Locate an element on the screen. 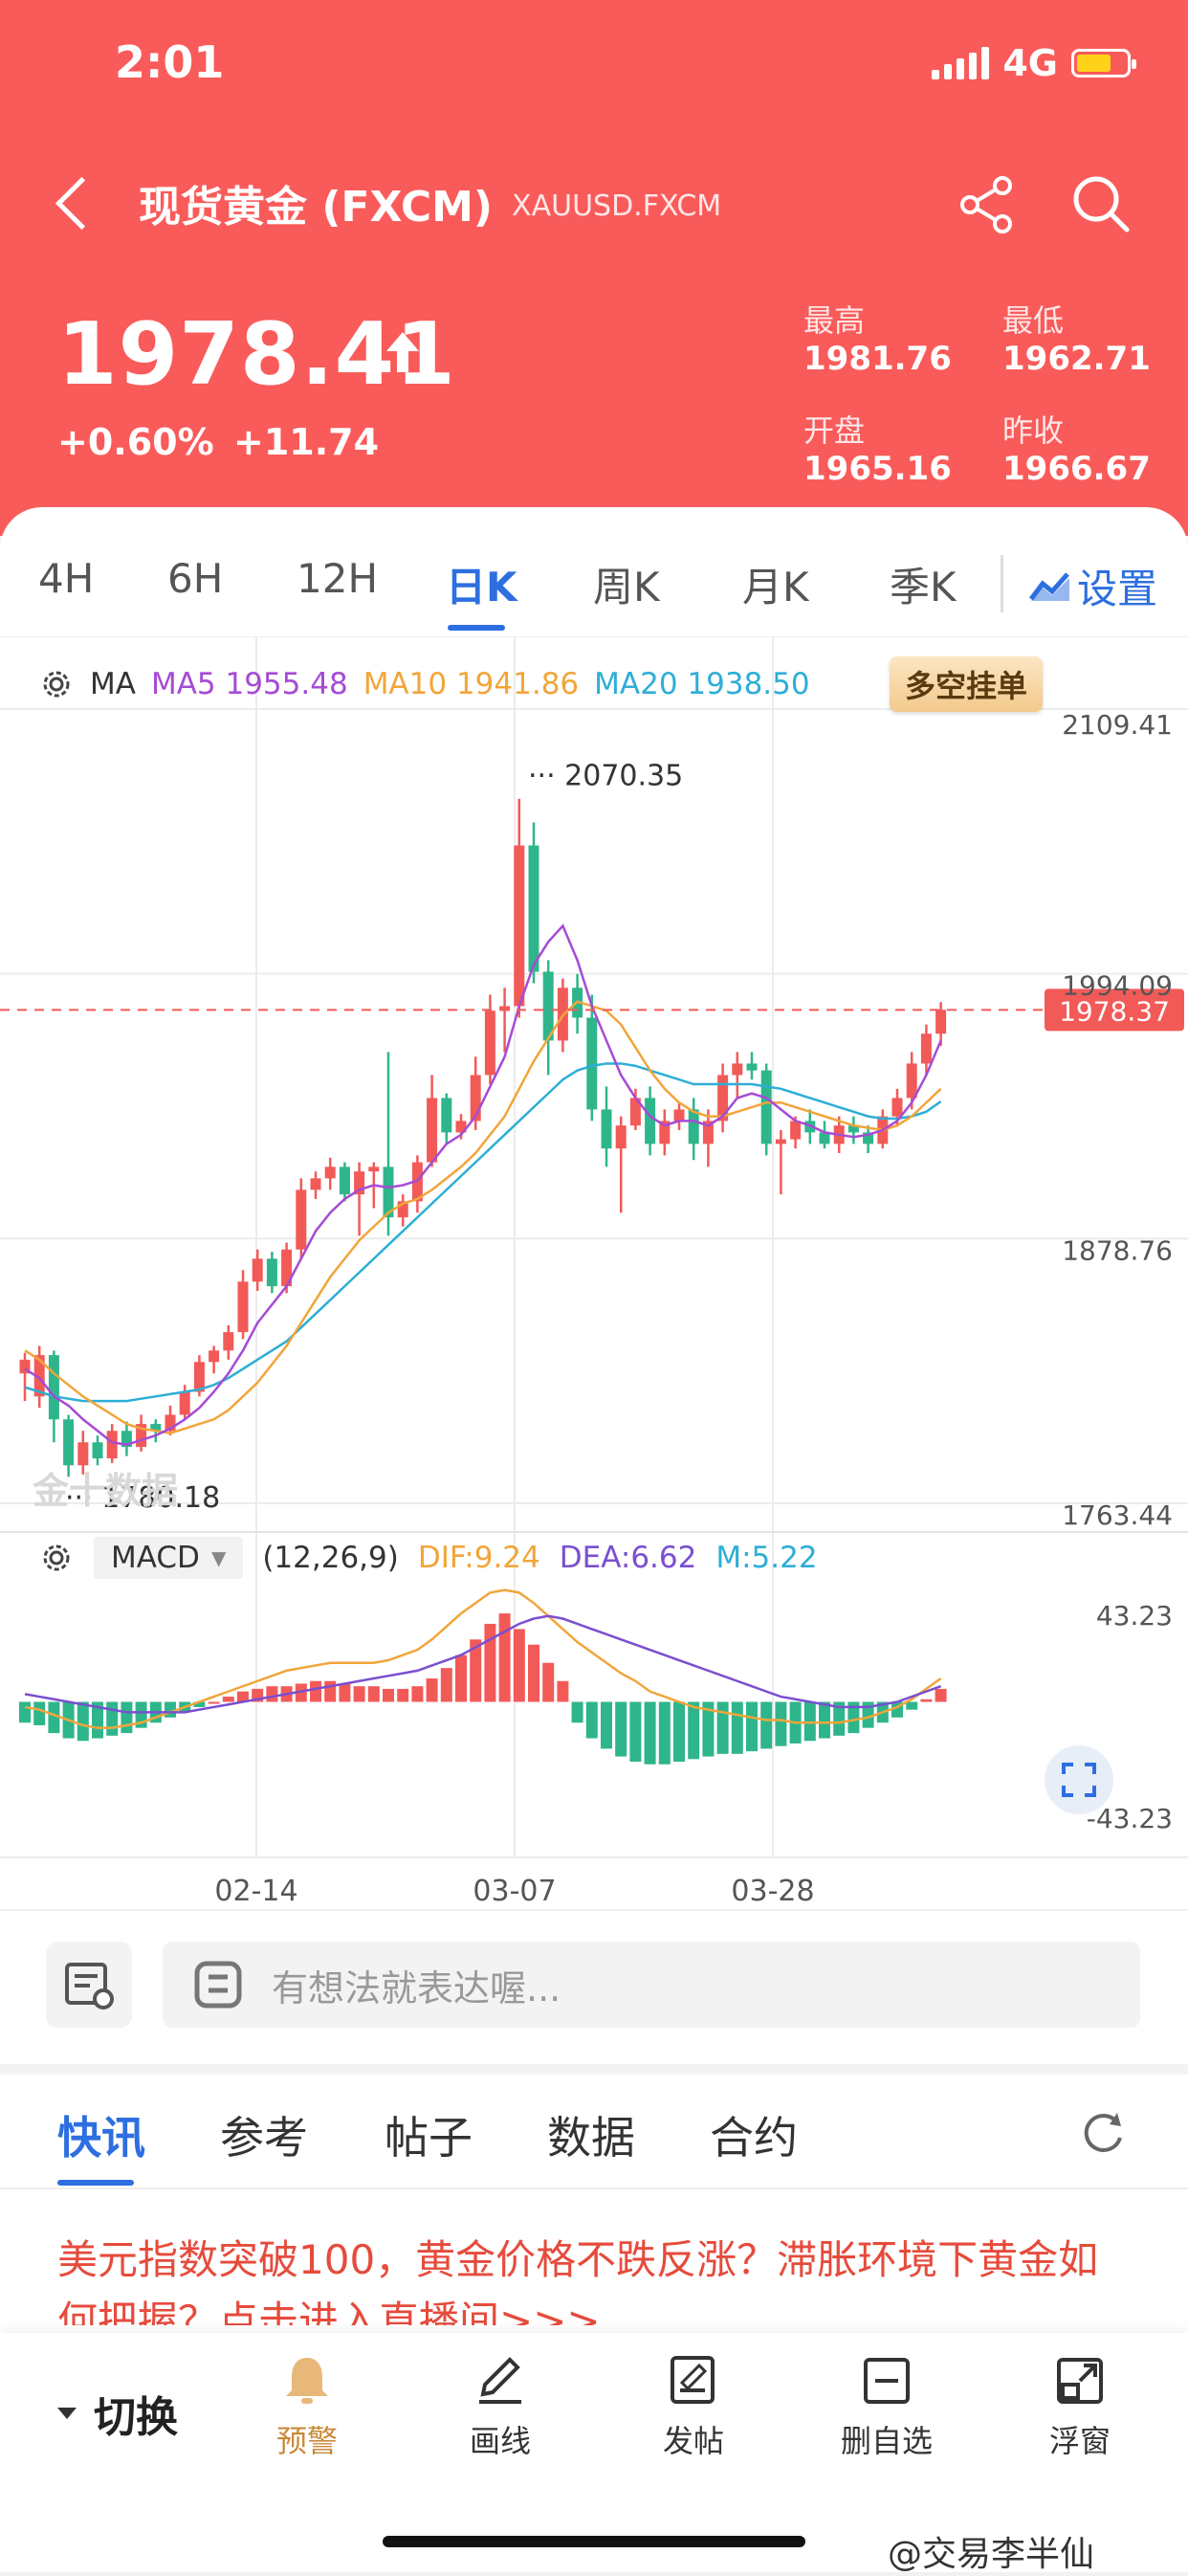 This screenshot has height=2576, width=1188. draw-line-button: 画线 is located at coordinates (500, 2406).